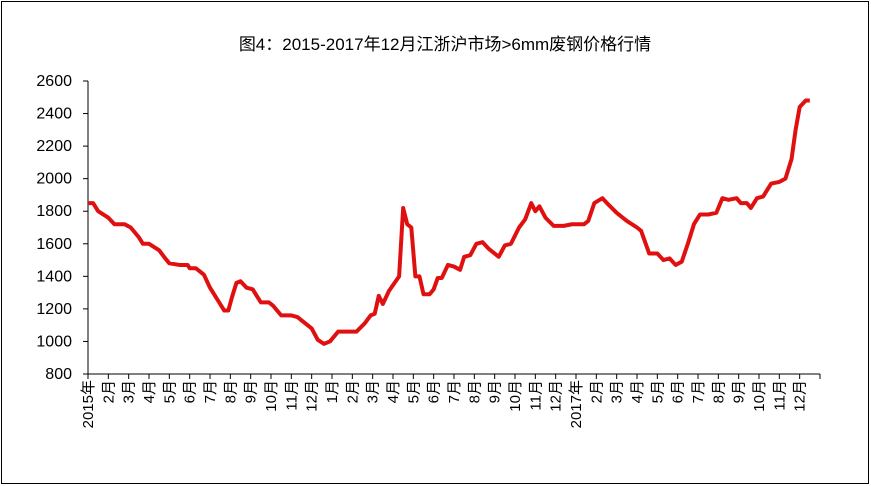 The image size is (871, 486). What do you see at coordinates (54, 146) in the screenshot?
I see `y-tick-label: 2200` at bounding box center [54, 146].